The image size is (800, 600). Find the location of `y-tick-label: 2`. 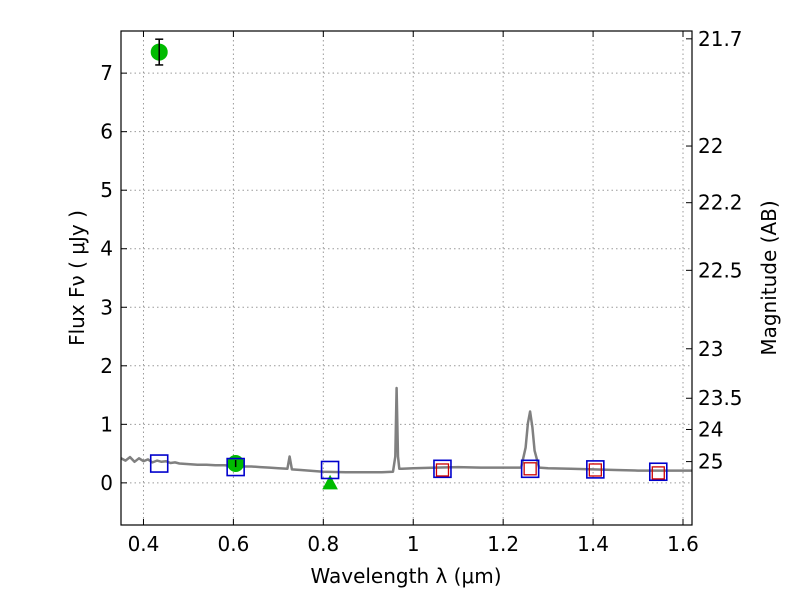

y-tick-label: 2 is located at coordinates (106, 366).